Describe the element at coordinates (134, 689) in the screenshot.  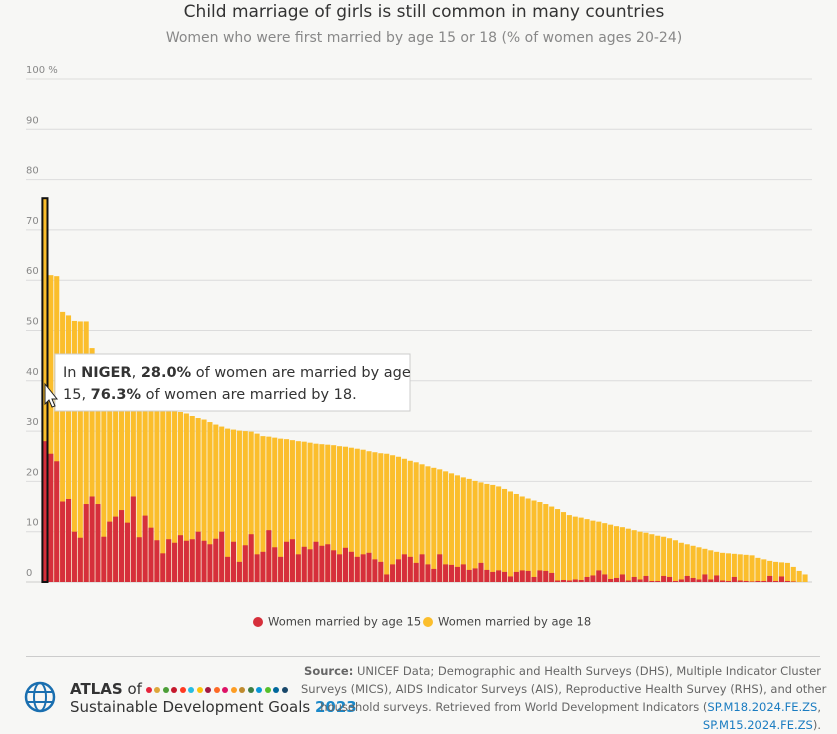
I see `brand-of: of` at that location.